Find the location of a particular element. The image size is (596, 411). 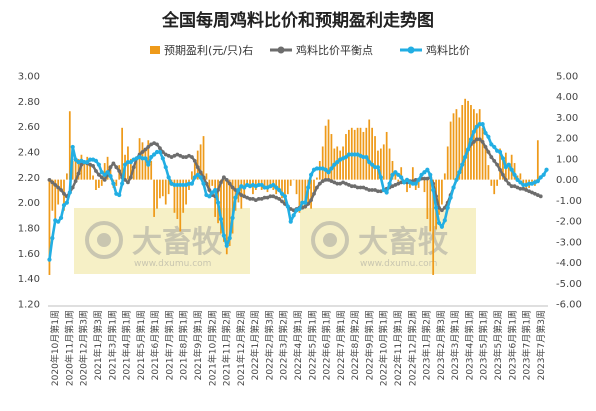

x-tick-label: 2023年7月第1周 is located at coordinates (527, 345).